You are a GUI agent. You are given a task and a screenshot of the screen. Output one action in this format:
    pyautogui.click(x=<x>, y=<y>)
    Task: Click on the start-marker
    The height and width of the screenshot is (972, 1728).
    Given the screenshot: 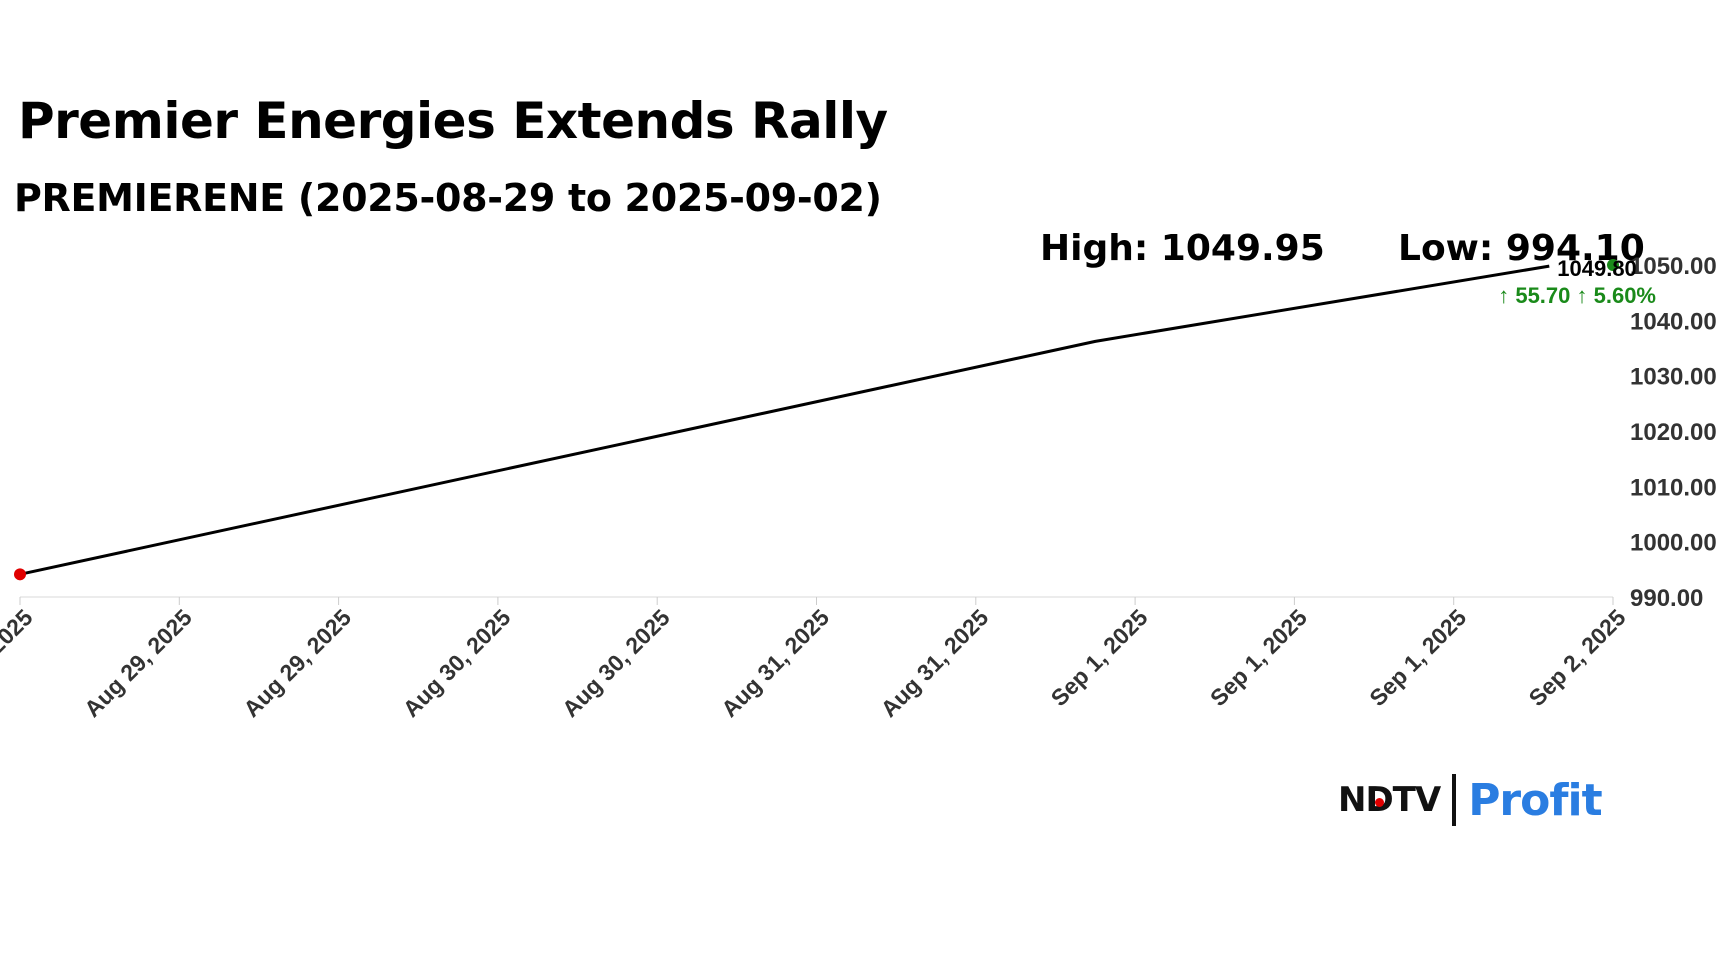 What is the action you would take?
    pyautogui.click(x=20, y=574)
    